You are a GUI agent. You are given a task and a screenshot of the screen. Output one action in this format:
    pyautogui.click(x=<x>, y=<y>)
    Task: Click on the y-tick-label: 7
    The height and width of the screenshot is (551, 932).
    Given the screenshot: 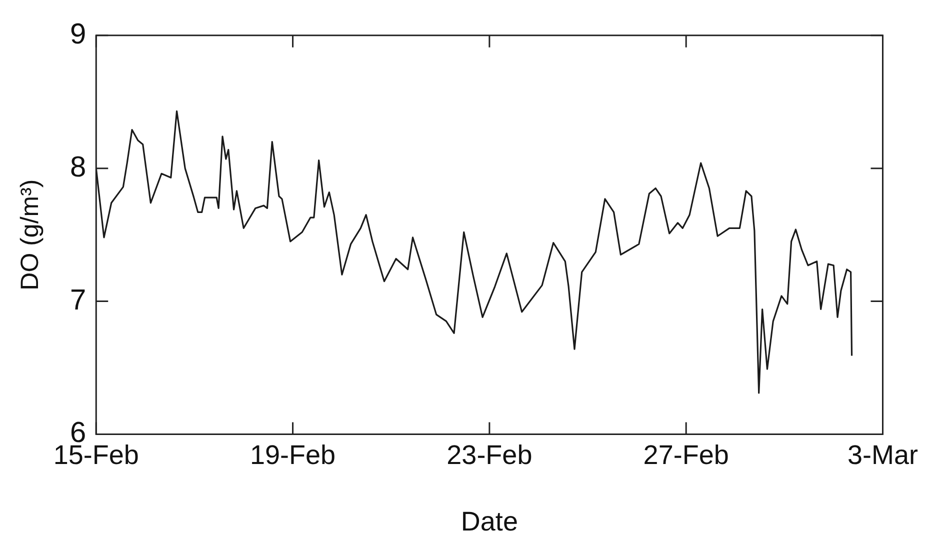 What is the action you would take?
    pyautogui.click(x=78, y=300)
    